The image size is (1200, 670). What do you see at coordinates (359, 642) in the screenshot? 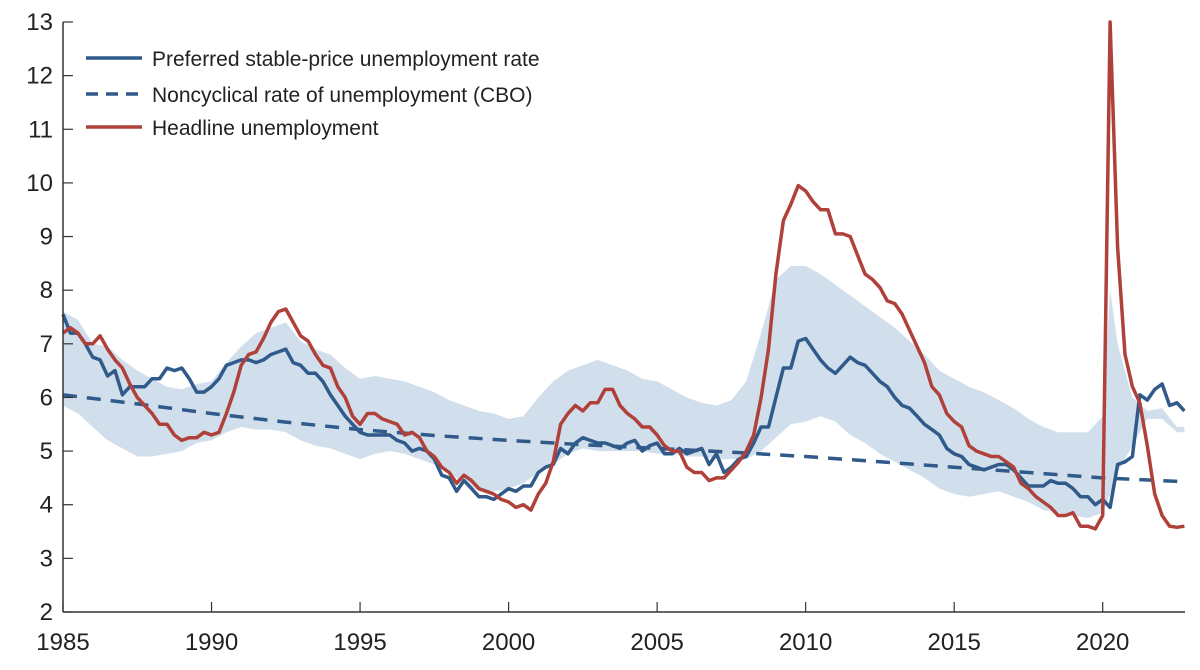
I see `x-tick-label: 1995` at bounding box center [359, 642].